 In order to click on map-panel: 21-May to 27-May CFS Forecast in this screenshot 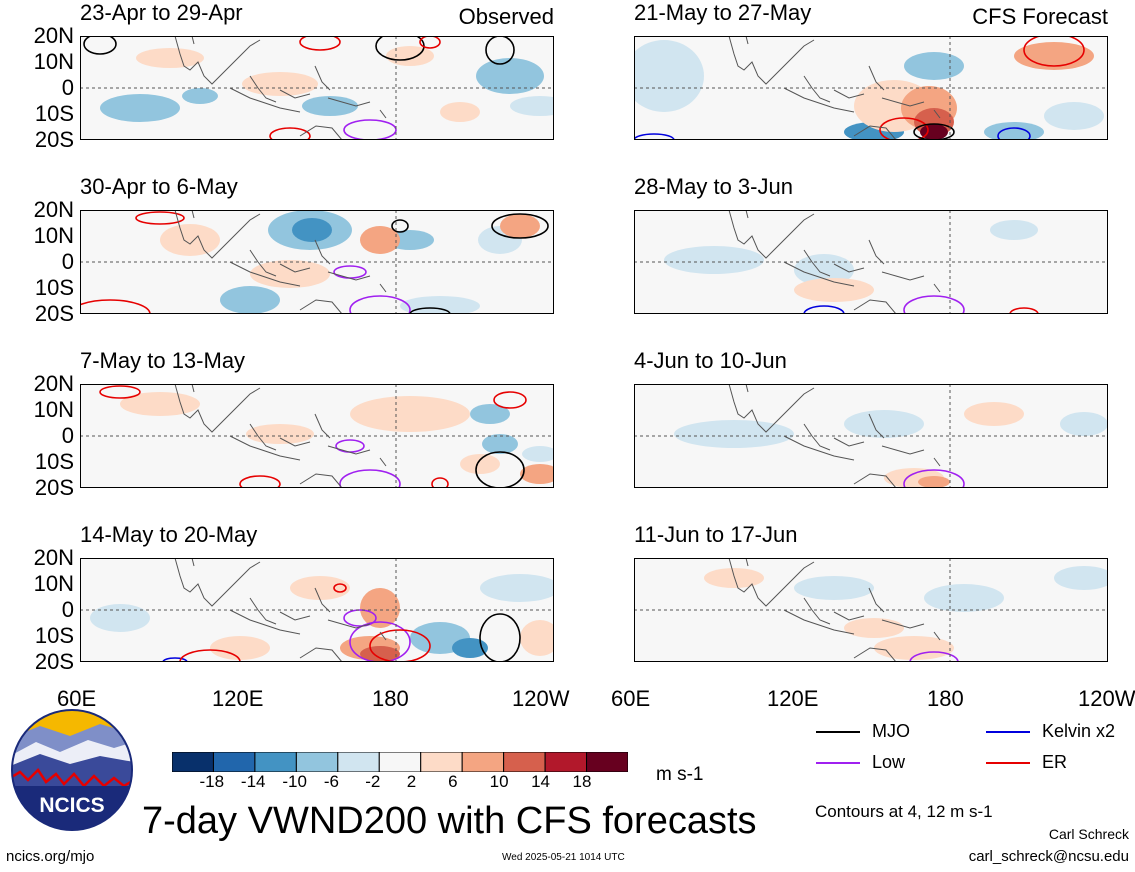, I will do `click(871, 87)`.